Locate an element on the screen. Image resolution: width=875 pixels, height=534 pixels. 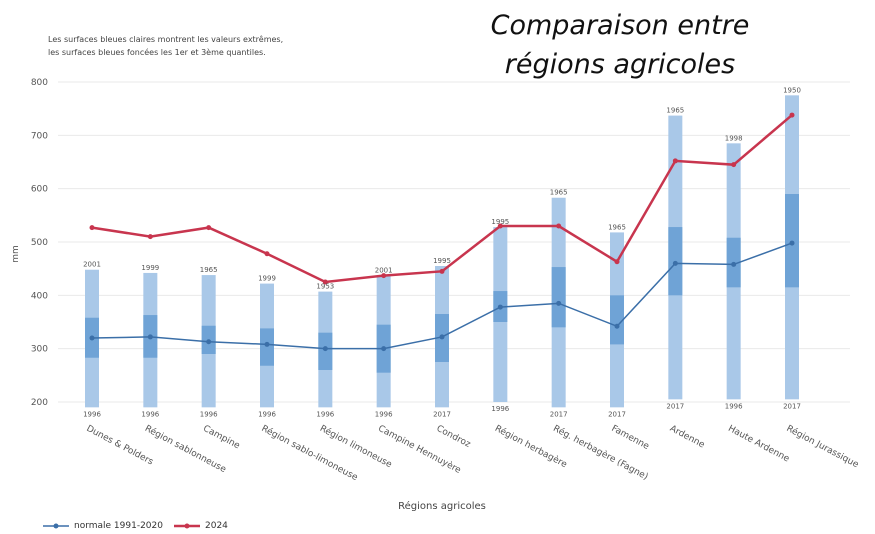
x-tick-label: Rég. herbagère (Fagne) is located at coordinates (600, 452).